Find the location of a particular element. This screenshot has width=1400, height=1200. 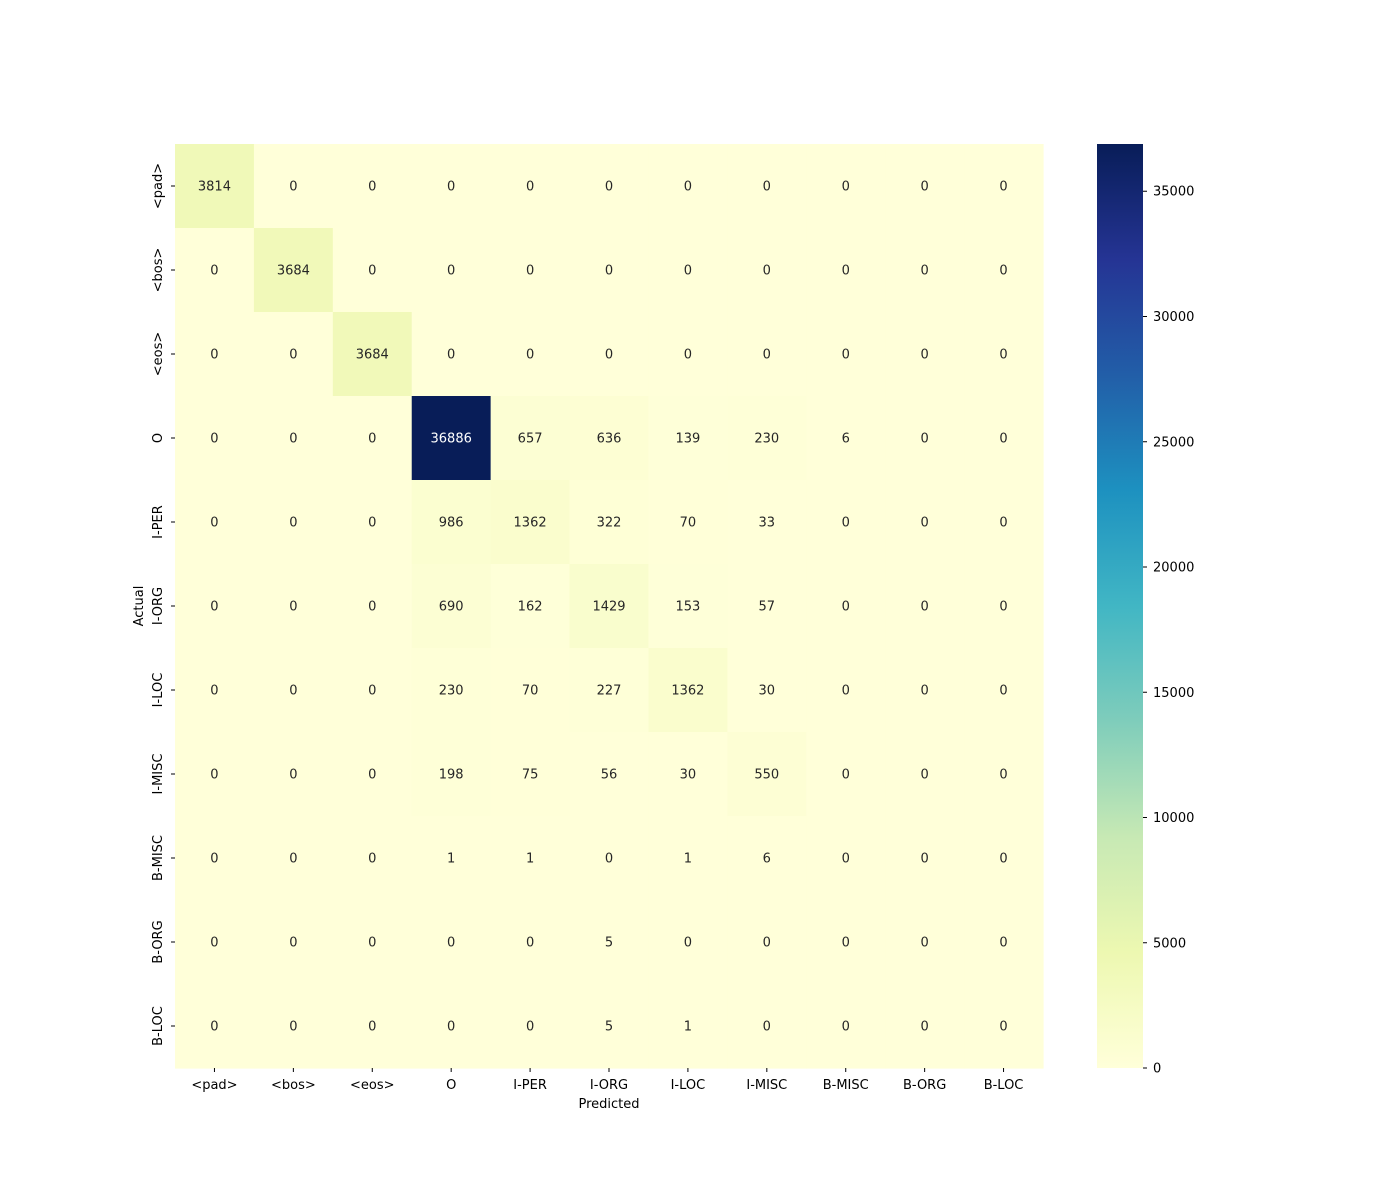

cell-value-label: 70 is located at coordinates (688, 523).